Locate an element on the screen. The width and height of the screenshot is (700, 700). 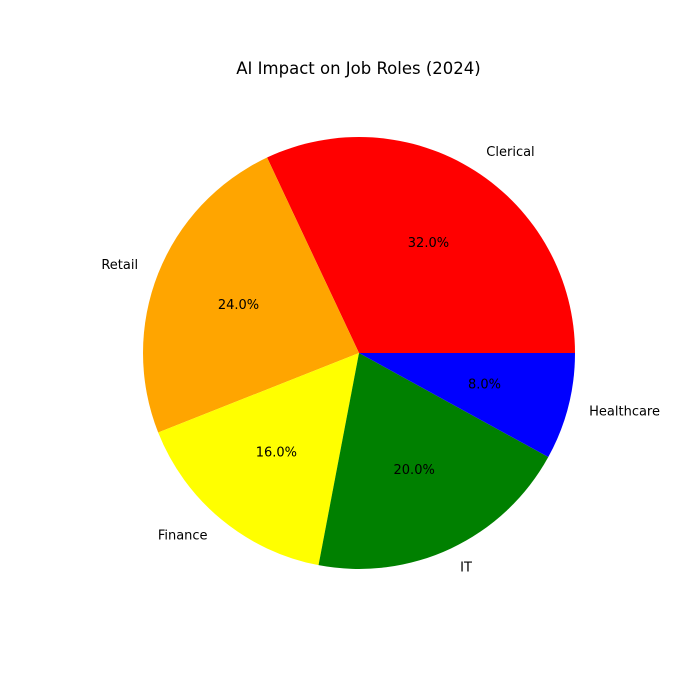
chart-title: AI Impact on Job Roles (2024) is located at coordinates (358, 68).